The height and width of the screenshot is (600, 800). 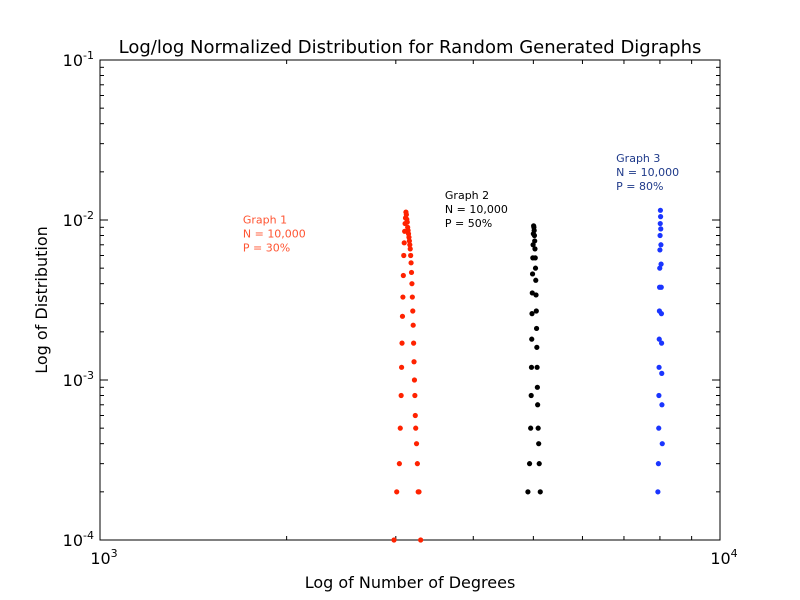 I want to click on y-tick-label: 10⁻⁴, so click(x=78, y=539).